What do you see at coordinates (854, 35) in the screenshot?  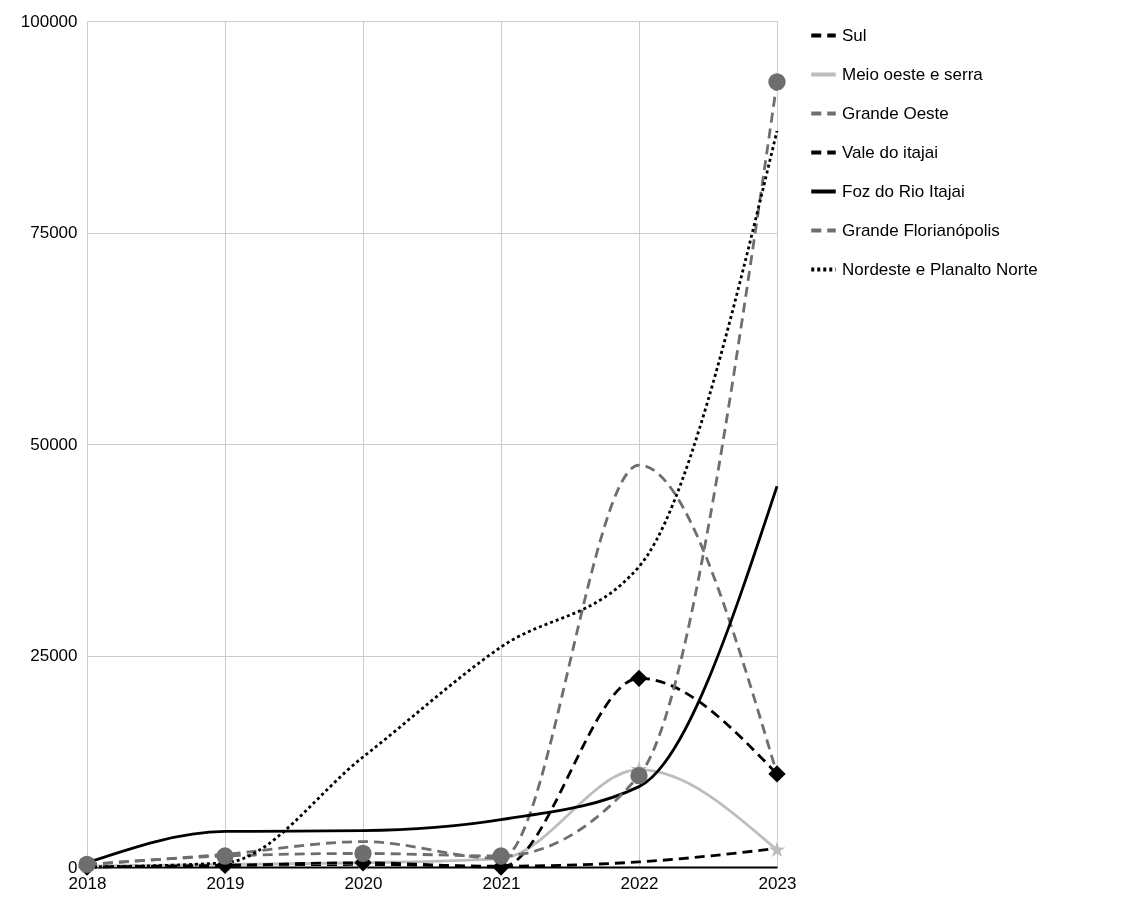 I see `legend-label: Sul` at bounding box center [854, 35].